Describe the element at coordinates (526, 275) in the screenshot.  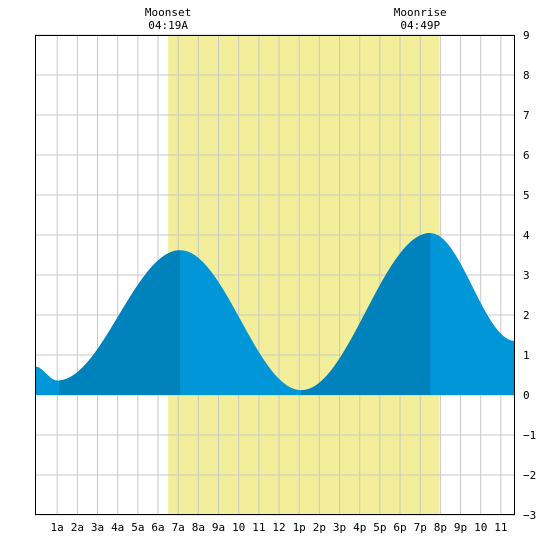
I see `y-tick-label: 3` at that location.